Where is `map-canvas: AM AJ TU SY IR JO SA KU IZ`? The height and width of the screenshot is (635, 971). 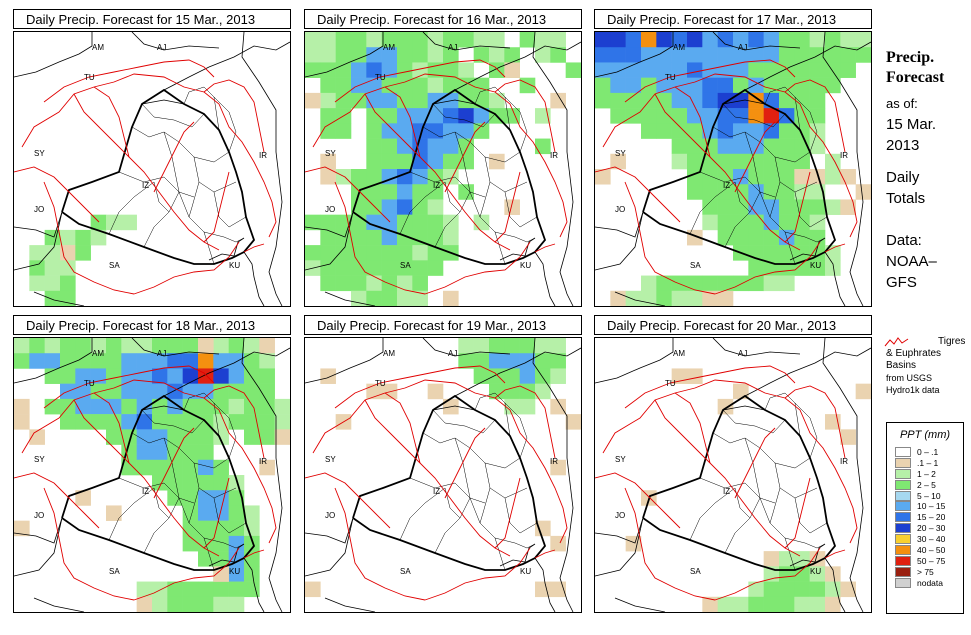 map-canvas: AM AJ TU SY IR JO SA KU IZ is located at coordinates (443, 475).